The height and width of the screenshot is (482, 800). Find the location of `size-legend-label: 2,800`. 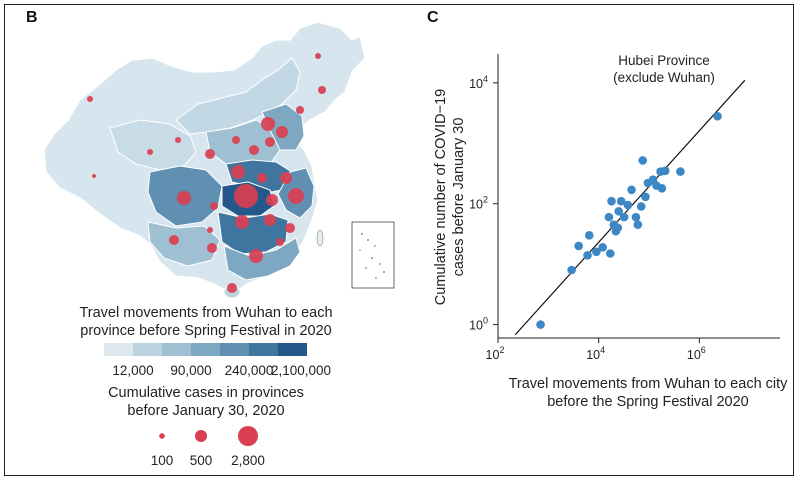

size-legend-label: 2,800 is located at coordinates (248, 460).